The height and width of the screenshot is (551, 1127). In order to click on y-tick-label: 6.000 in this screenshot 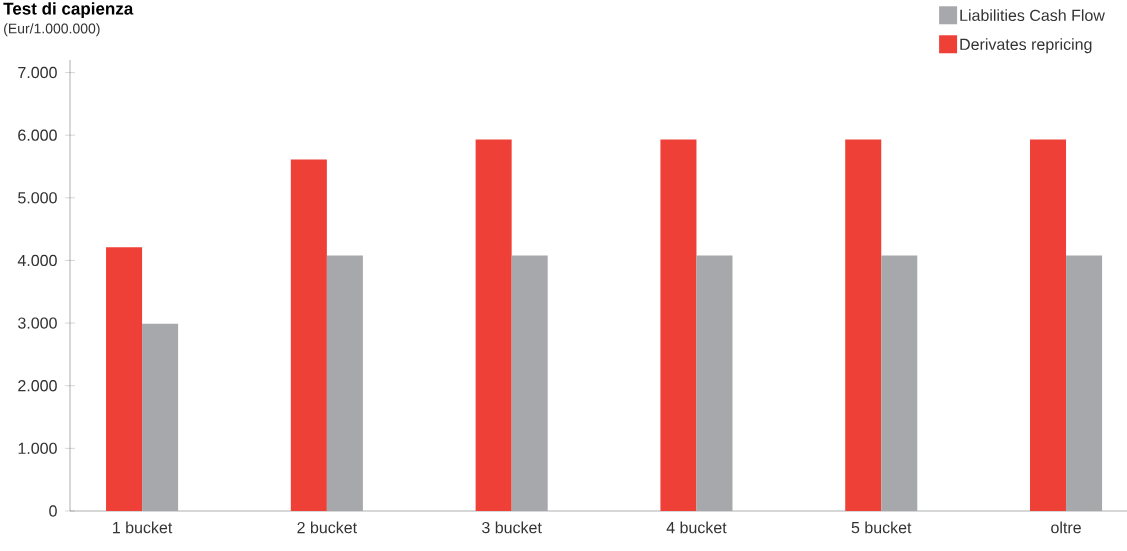, I will do `click(37, 135)`.